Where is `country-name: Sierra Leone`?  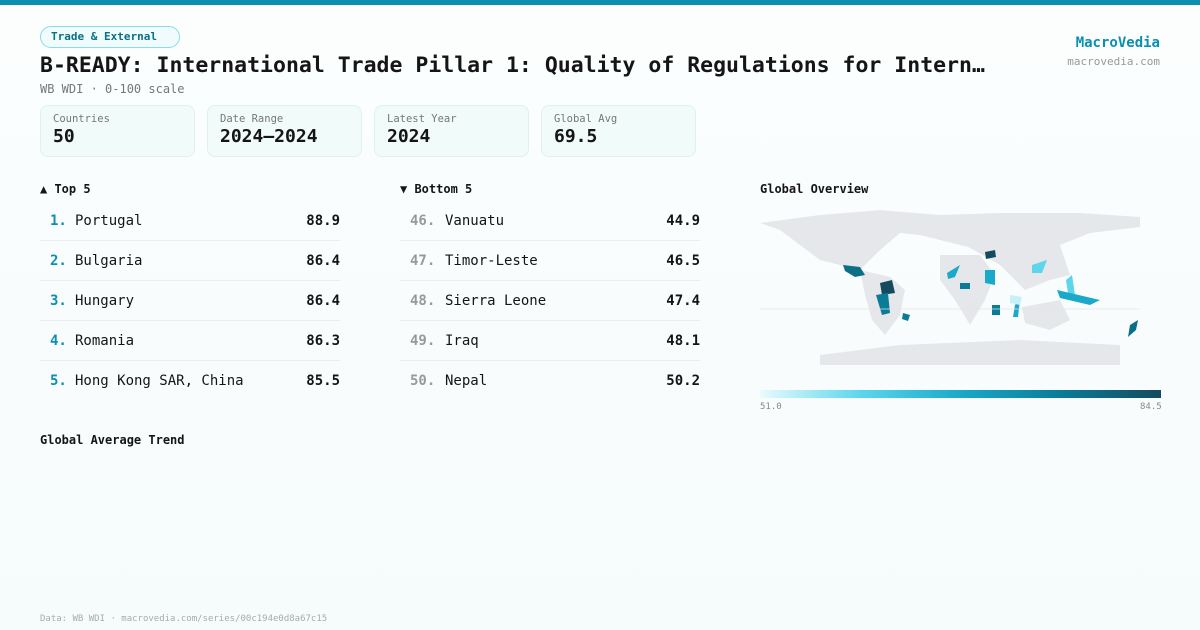 country-name: Sierra Leone is located at coordinates (496, 300).